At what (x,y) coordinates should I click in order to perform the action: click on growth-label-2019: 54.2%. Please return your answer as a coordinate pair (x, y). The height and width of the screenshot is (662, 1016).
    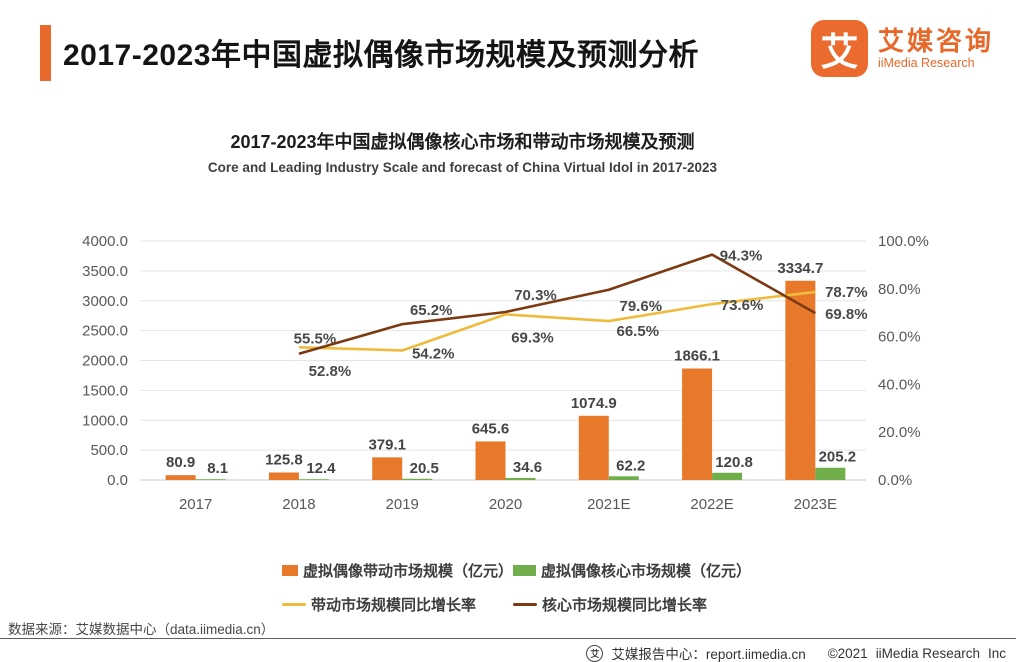
    Looking at the image, I should click on (433, 353).